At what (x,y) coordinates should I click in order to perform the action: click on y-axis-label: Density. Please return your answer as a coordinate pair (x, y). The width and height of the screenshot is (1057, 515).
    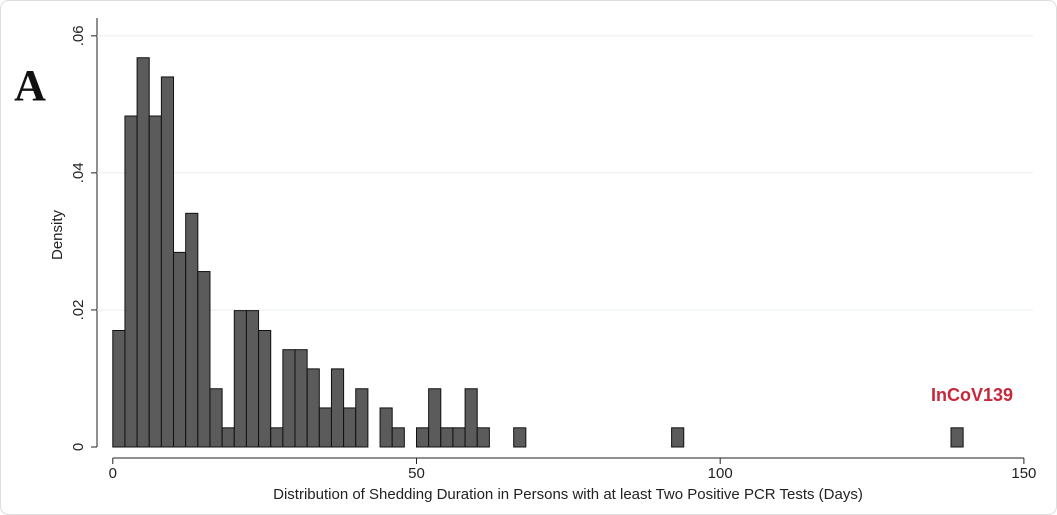
    Looking at the image, I should click on (57, 234).